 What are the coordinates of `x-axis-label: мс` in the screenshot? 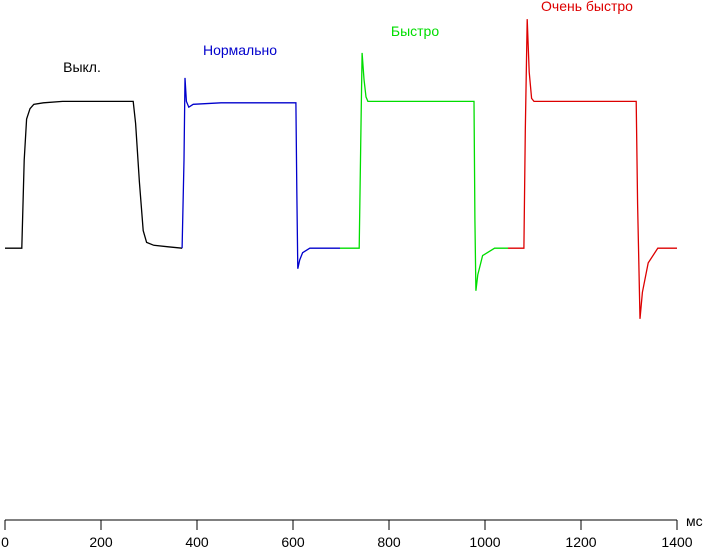 It's located at (694, 521).